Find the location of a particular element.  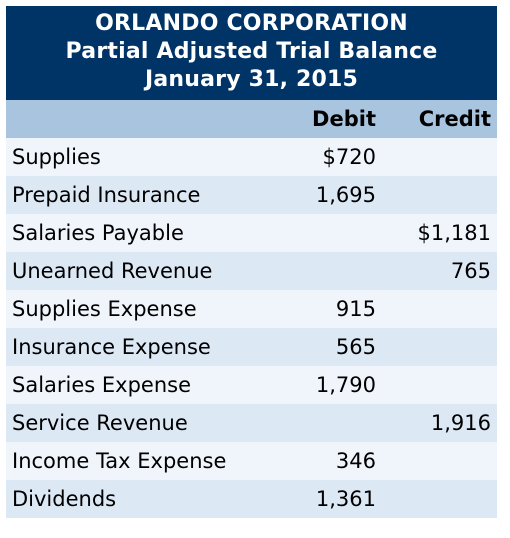

account-name: Supplies is located at coordinates (138, 157).